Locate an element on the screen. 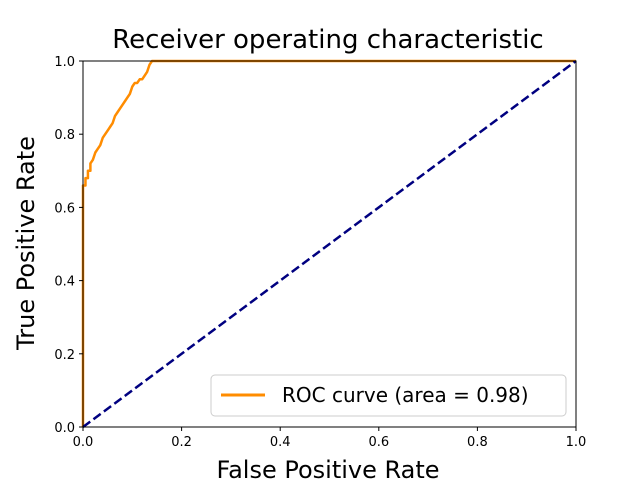 This screenshot has height=485, width=640. legend: ROC curve (area = 0.98) is located at coordinates (388, 395).